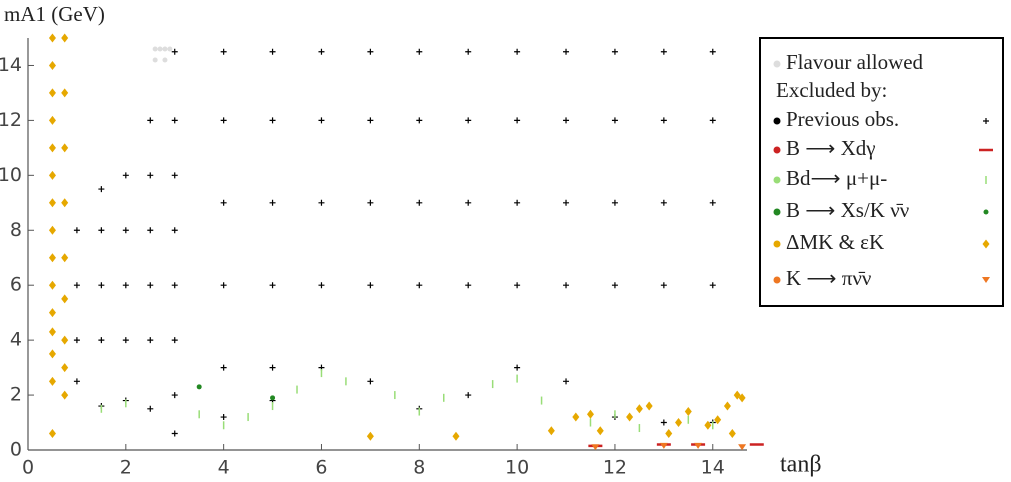 This screenshot has width=1011, height=482. Describe the element at coordinates (986, 244) in the screenshot. I see `legend-marker` at that location.